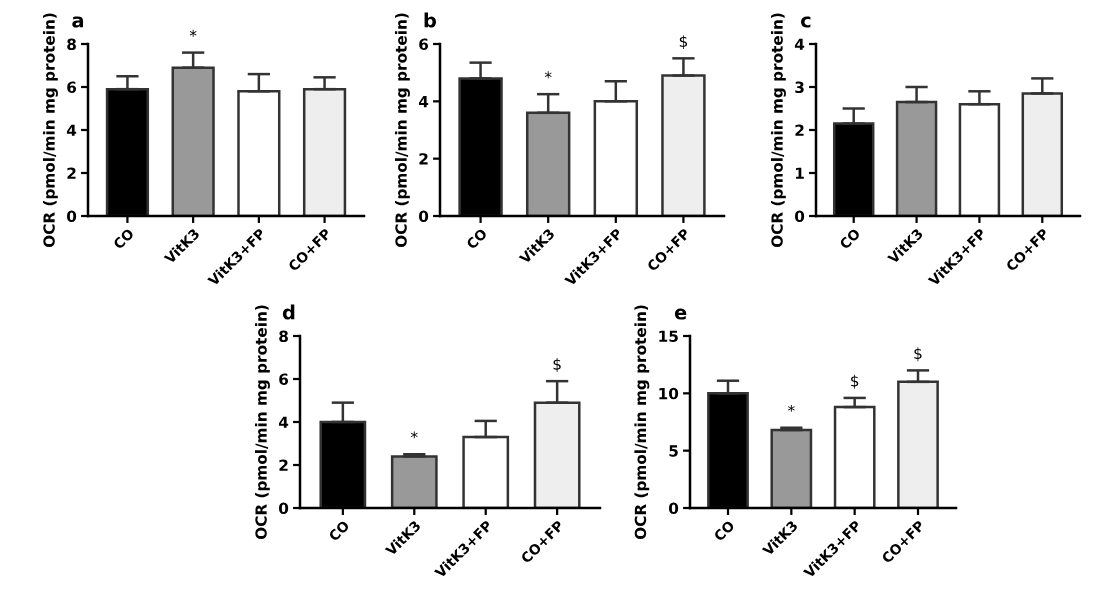 The image size is (1100, 600). Describe the element at coordinates (680, 314) in the screenshot. I see `chart-title: e` at that location.